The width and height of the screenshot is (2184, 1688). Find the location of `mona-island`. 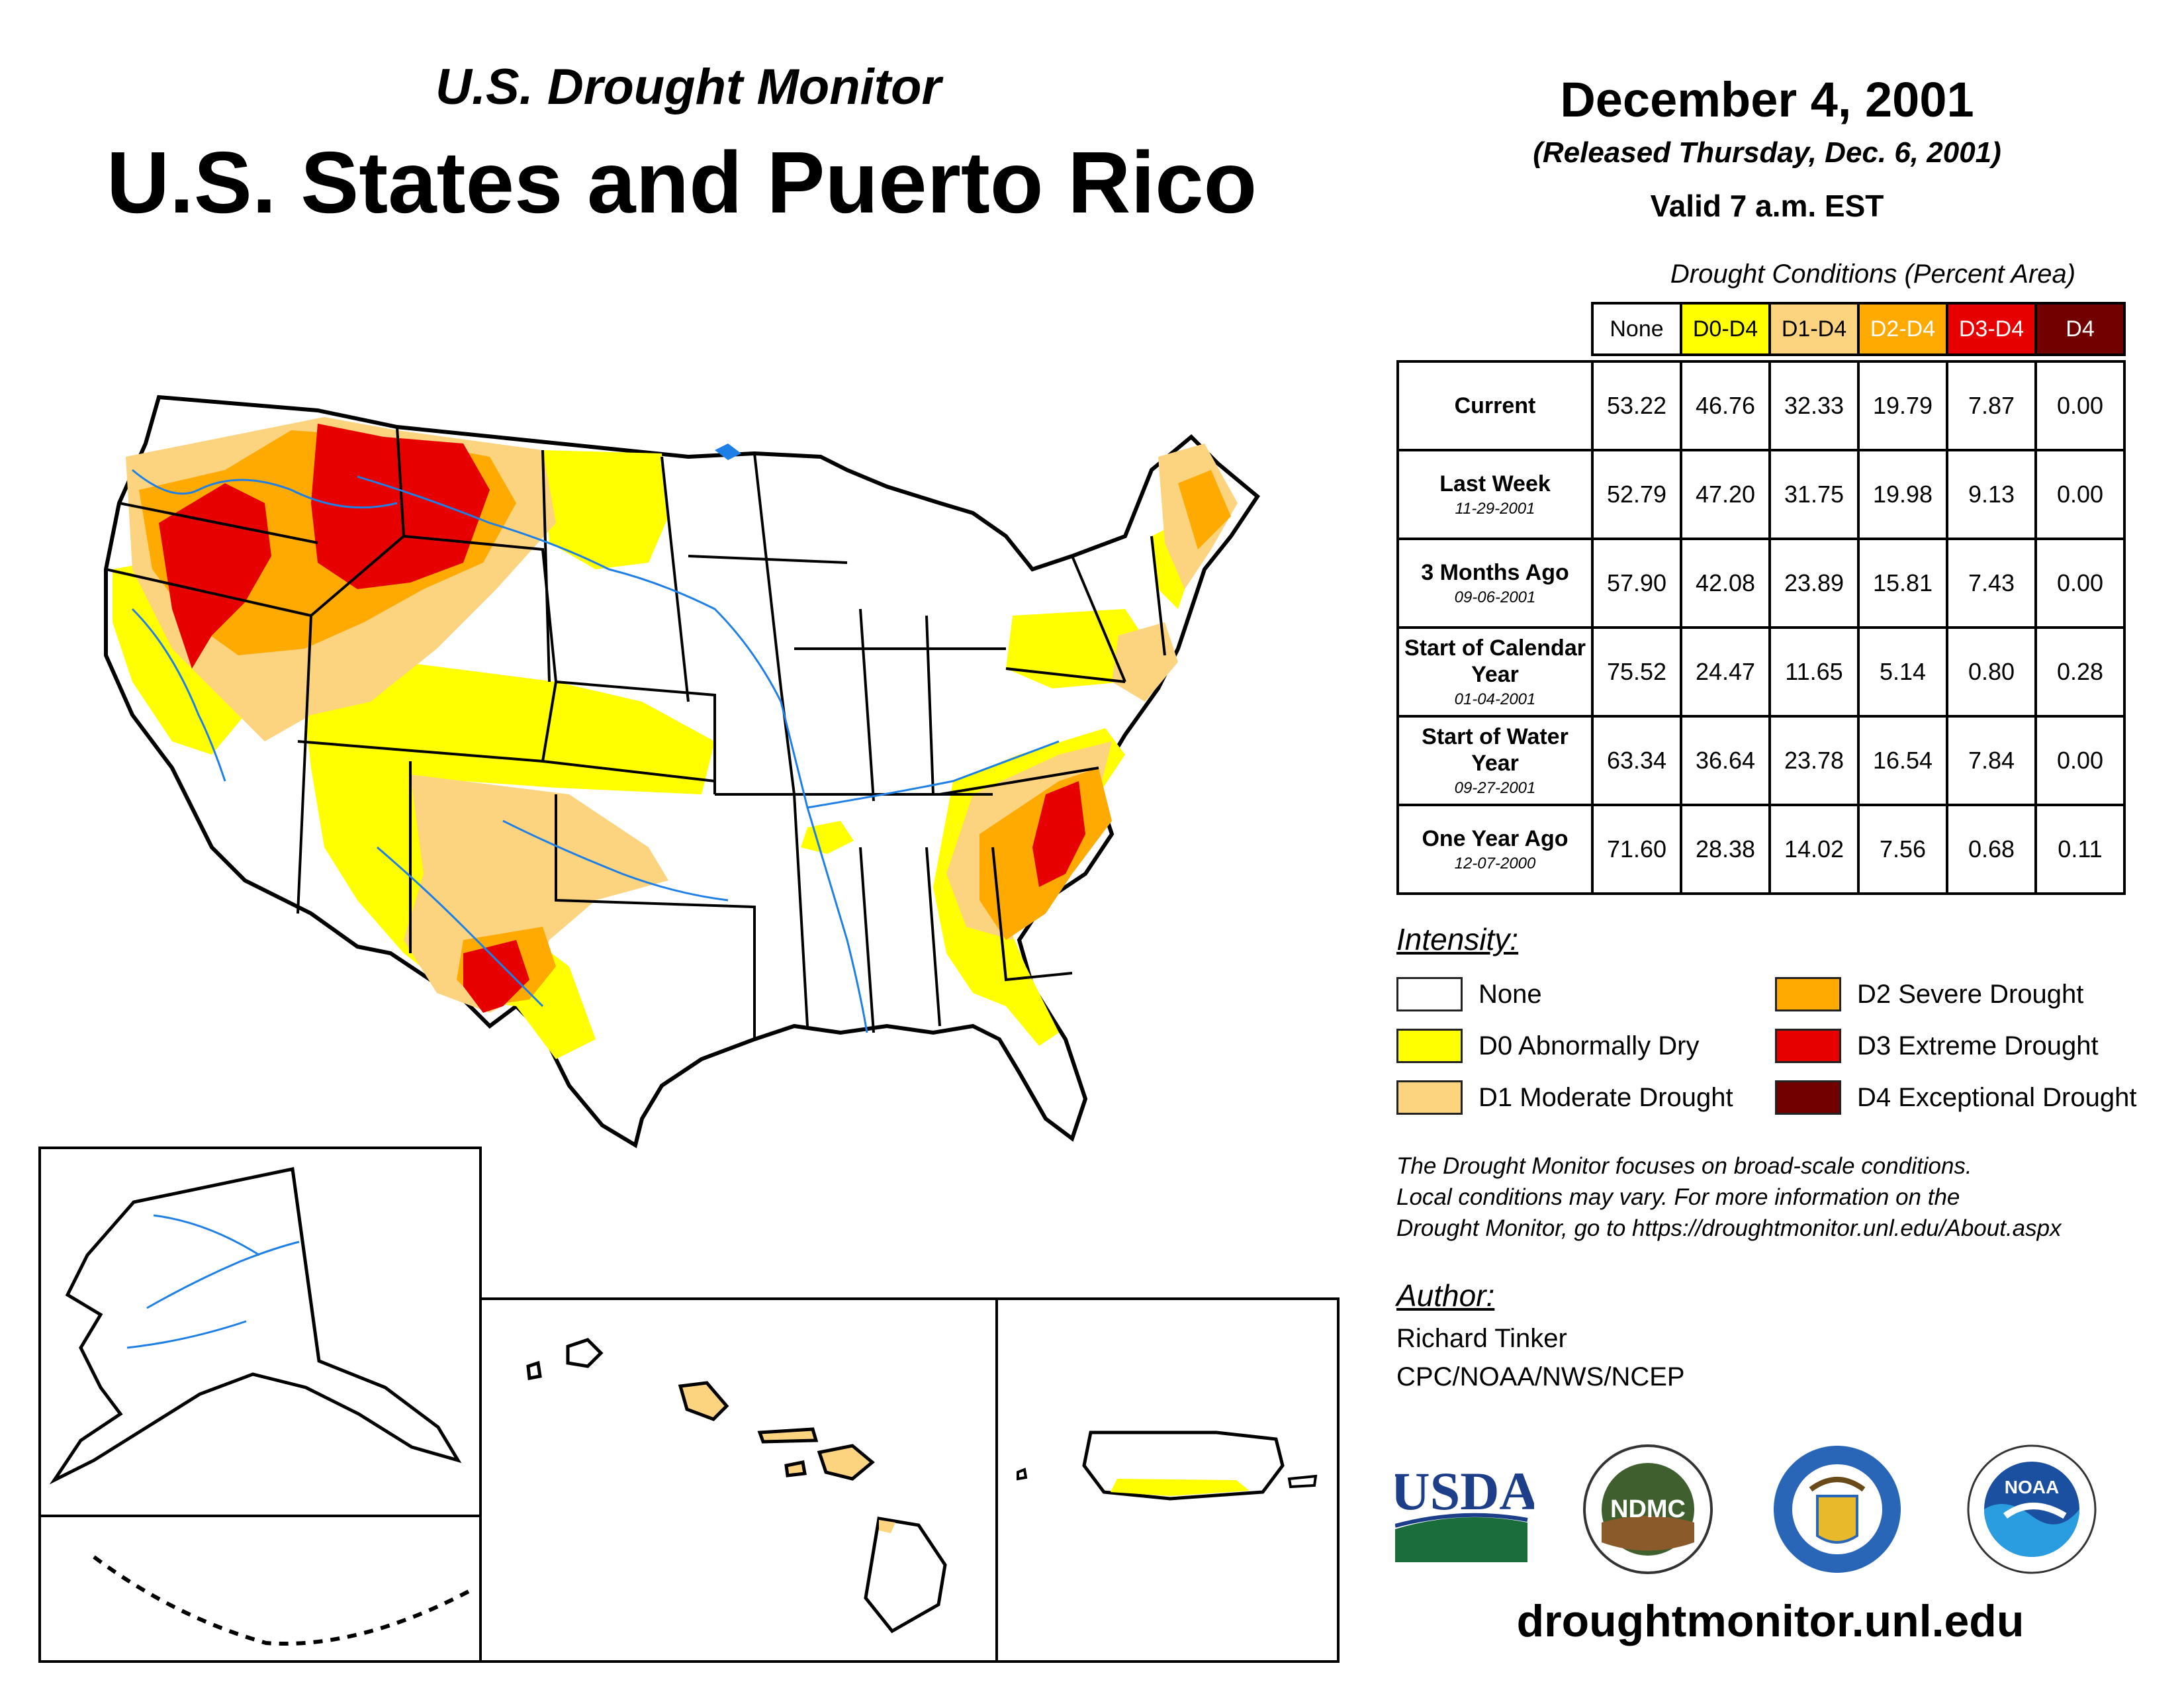

mona-island is located at coordinates (1022, 1474).